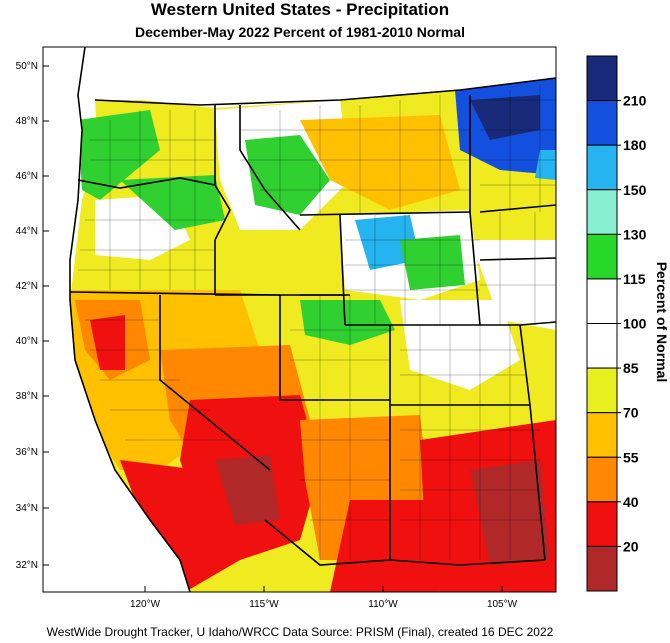 The image size is (670, 643). What do you see at coordinates (662, 322) in the screenshot?
I see `legend-title: Percent of Normal` at bounding box center [662, 322].